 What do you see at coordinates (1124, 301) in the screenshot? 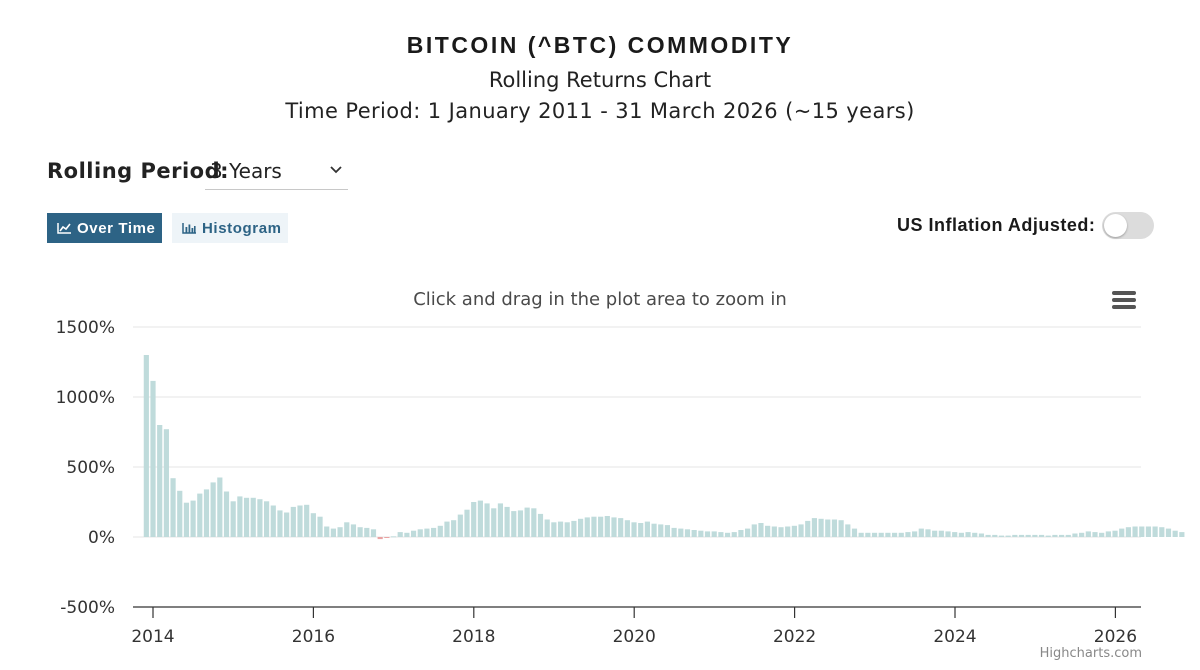
I see `hamburger-menu-icon` at bounding box center [1124, 301].